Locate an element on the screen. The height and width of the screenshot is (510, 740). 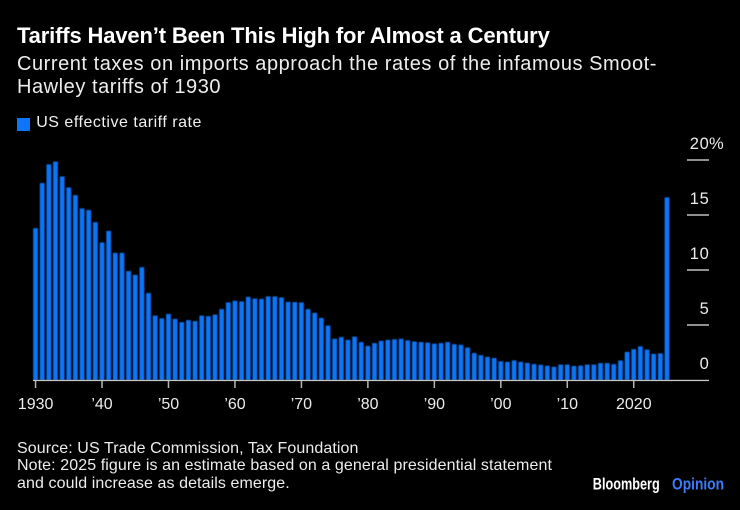
svg-text: Bloomberg is located at coordinates (626, 485).